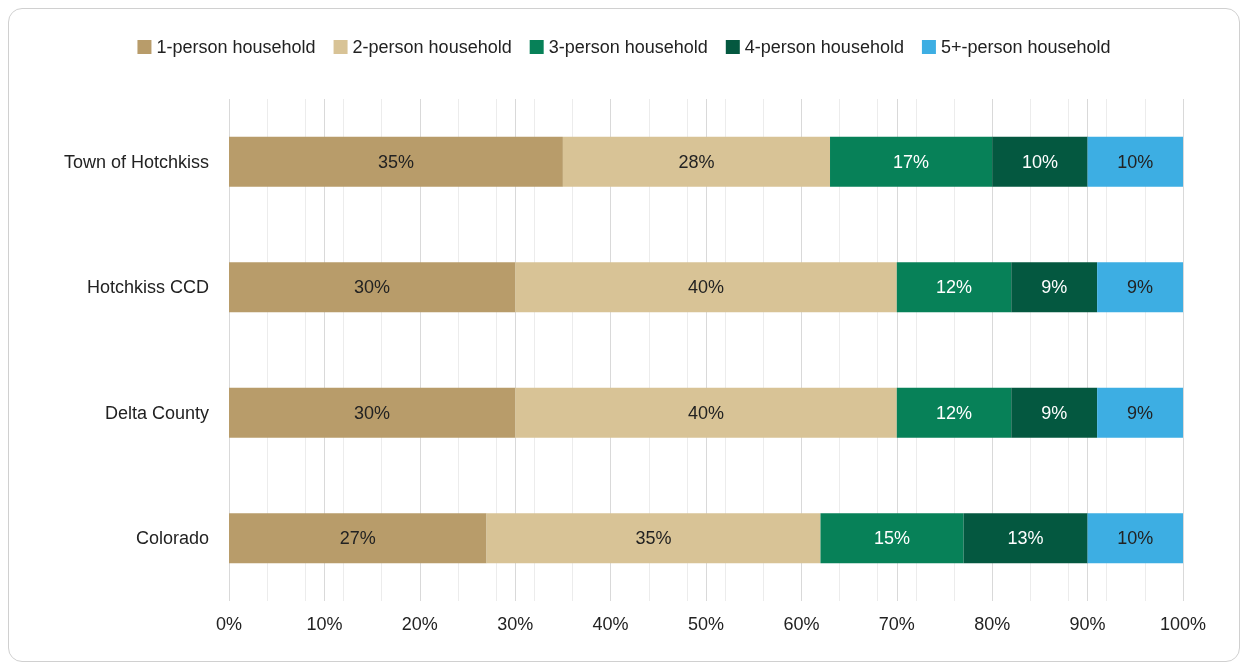 The width and height of the screenshot is (1250, 672). Describe the element at coordinates (992, 624) in the screenshot. I see `x-tick-label: 80%` at that location.